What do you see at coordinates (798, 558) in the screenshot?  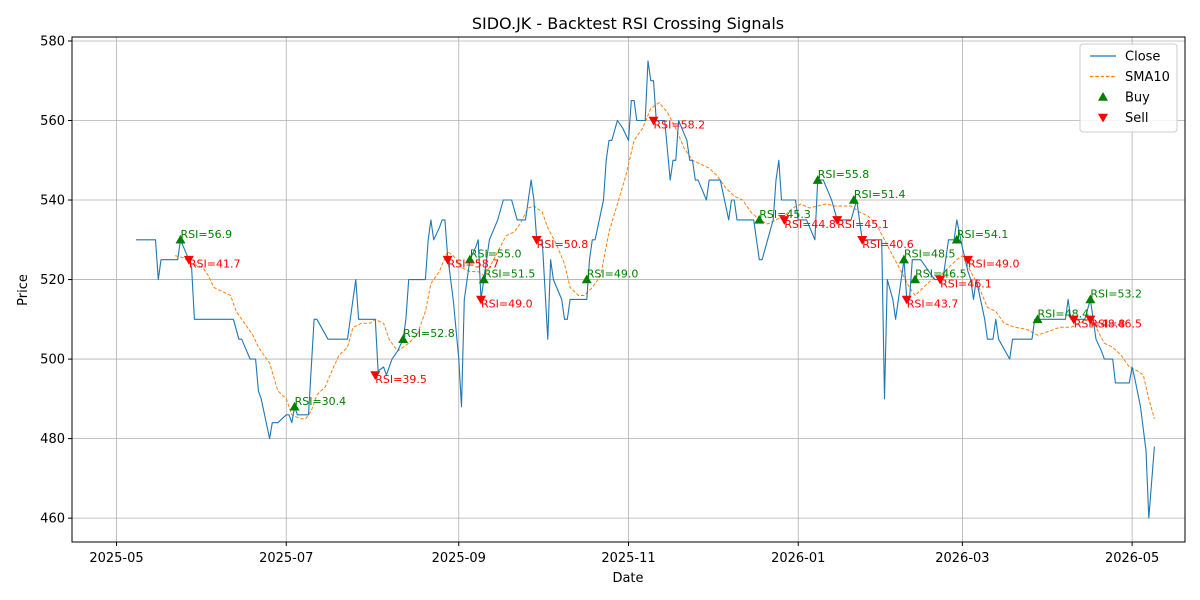 I see `x-tick-label: 2026-01` at bounding box center [798, 558].